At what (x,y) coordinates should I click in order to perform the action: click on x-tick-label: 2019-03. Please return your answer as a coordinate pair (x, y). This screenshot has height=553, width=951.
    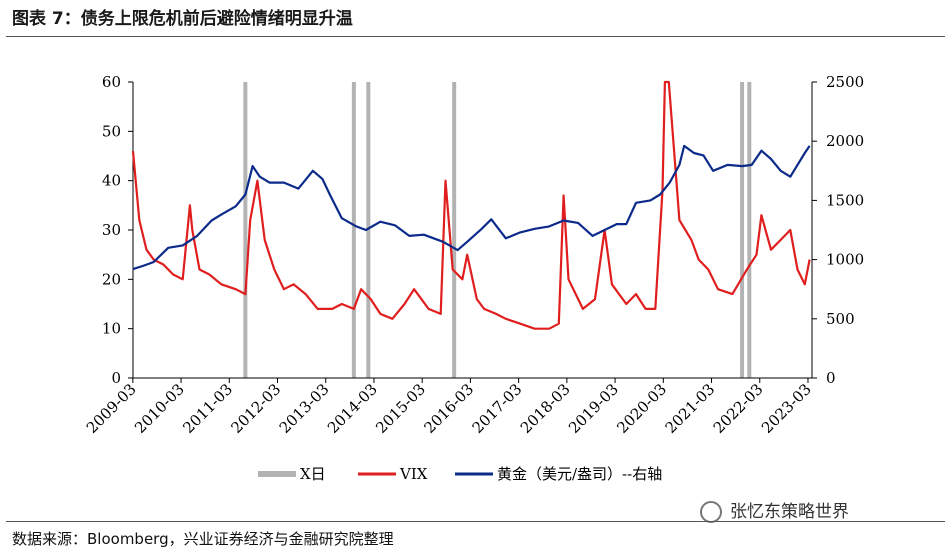
    Looking at the image, I should click on (593, 408).